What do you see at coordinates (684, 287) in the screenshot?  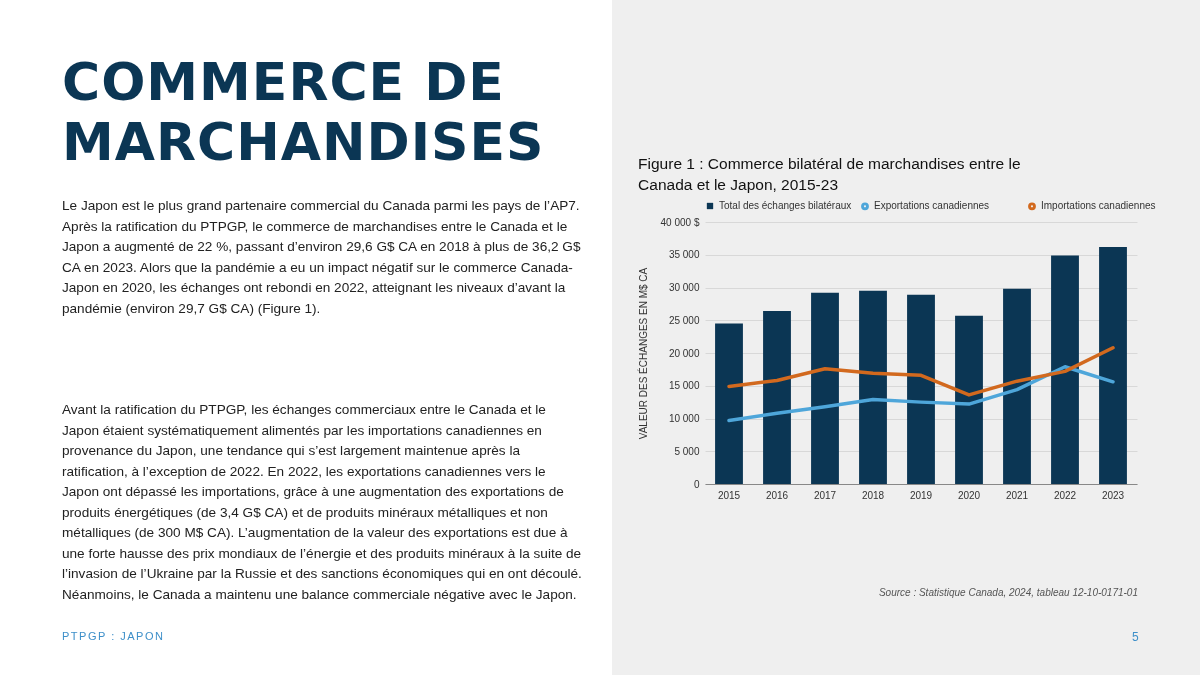 I see `y-tick-label: 30 000` at bounding box center [684, 287].